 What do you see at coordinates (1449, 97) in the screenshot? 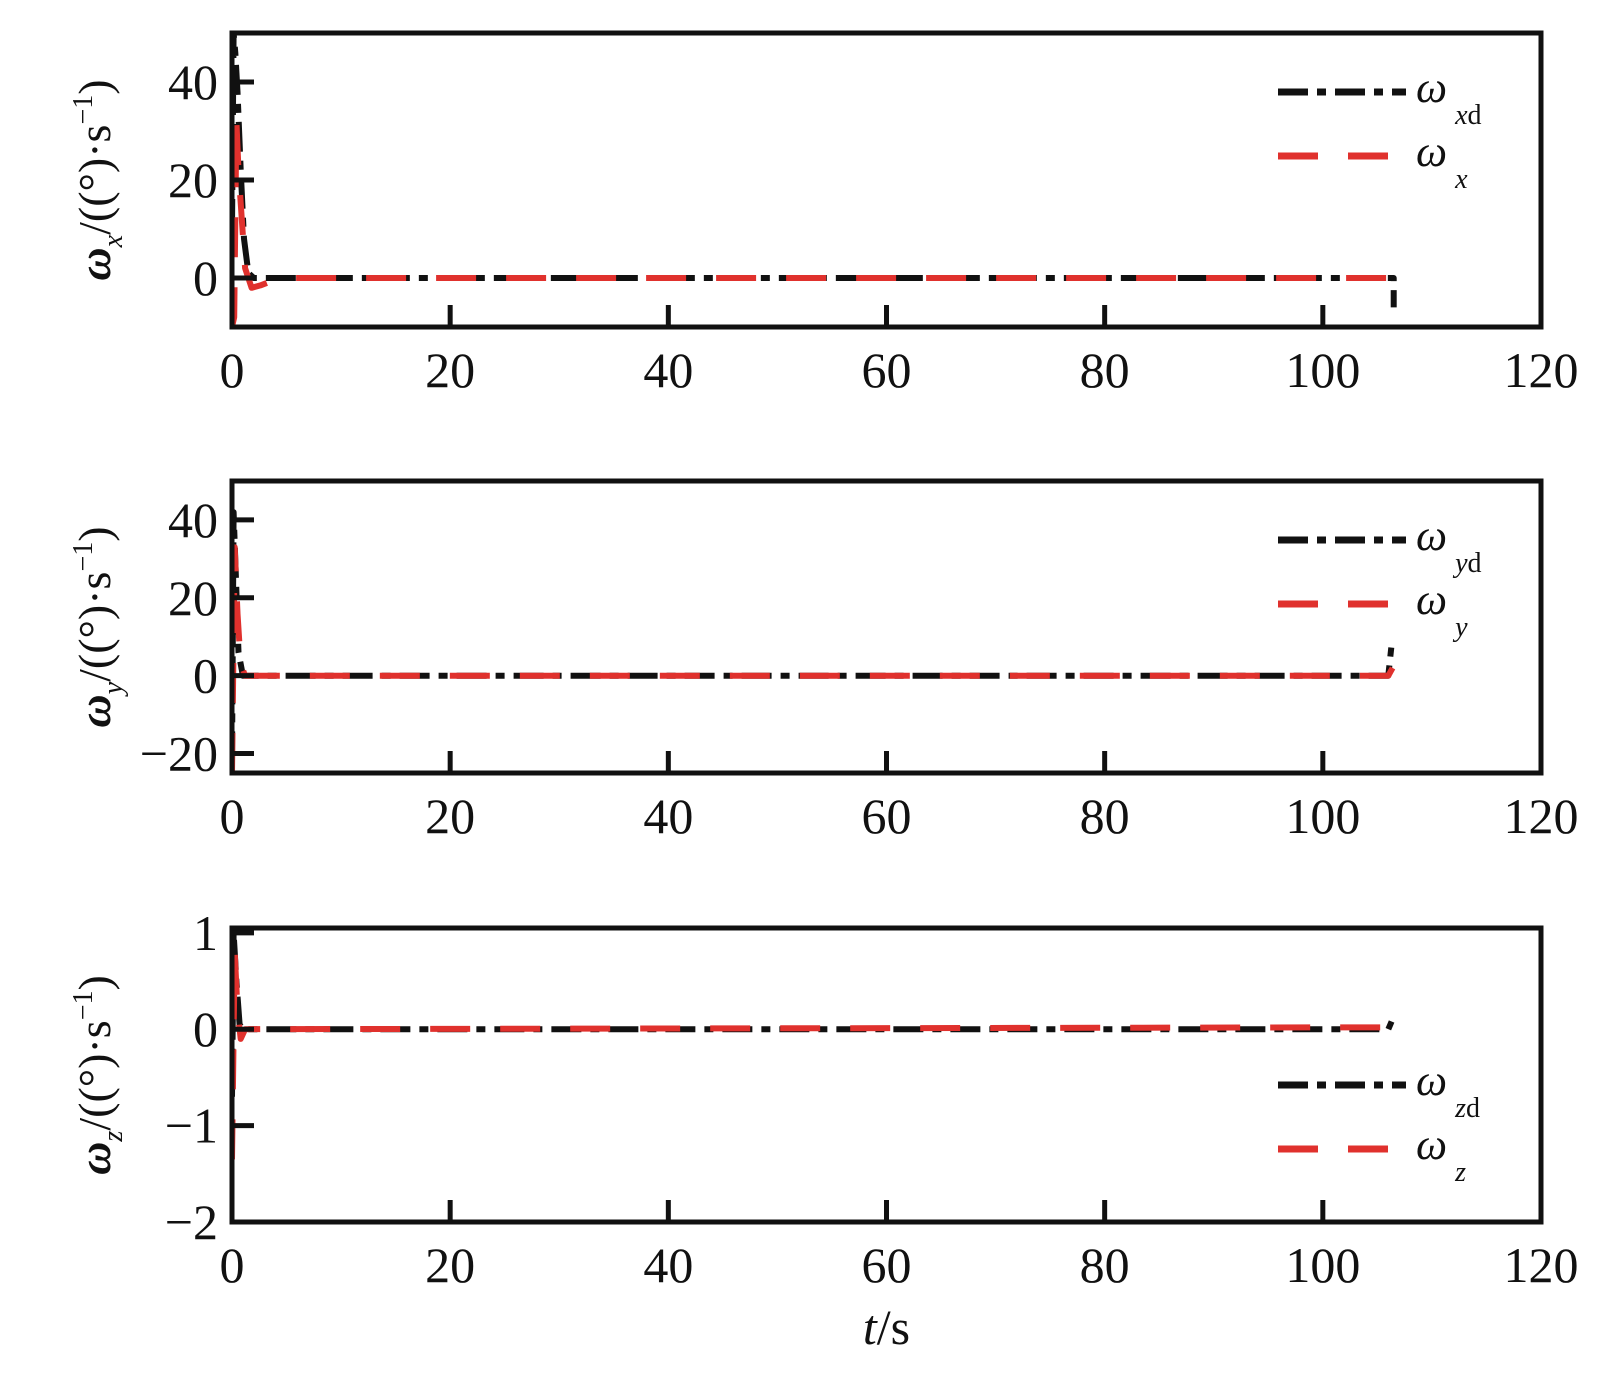
I see `legend-entry: ωxd` at bounding box center [1449, 97].